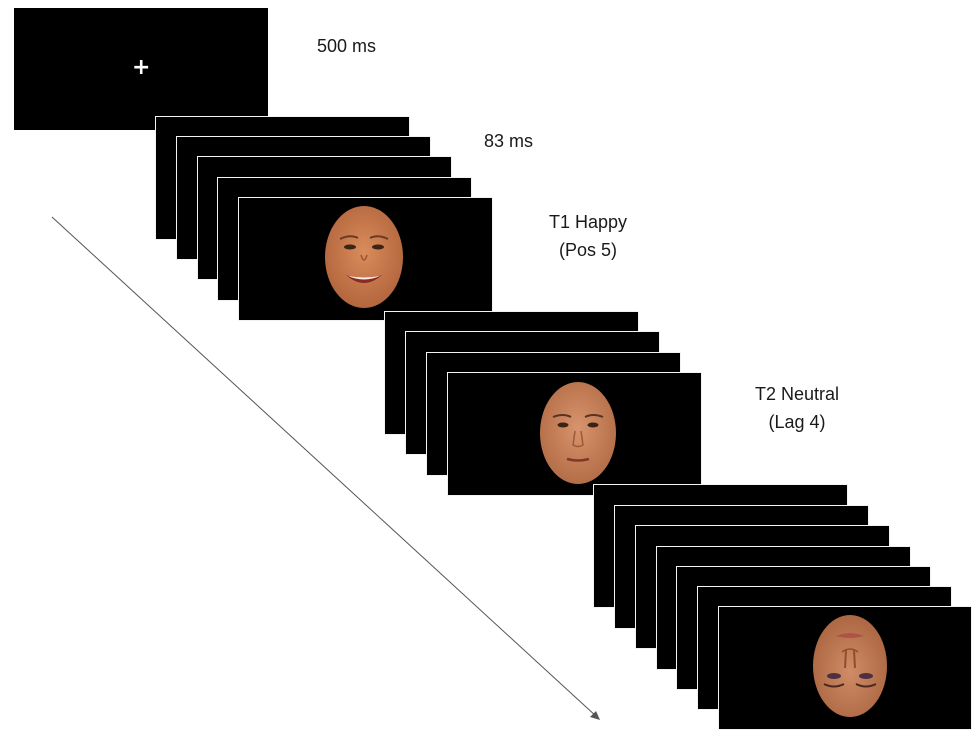  Describe the element at coordinates (850, 666) in the screenshot. I see `inverted-face-icon` at that location.